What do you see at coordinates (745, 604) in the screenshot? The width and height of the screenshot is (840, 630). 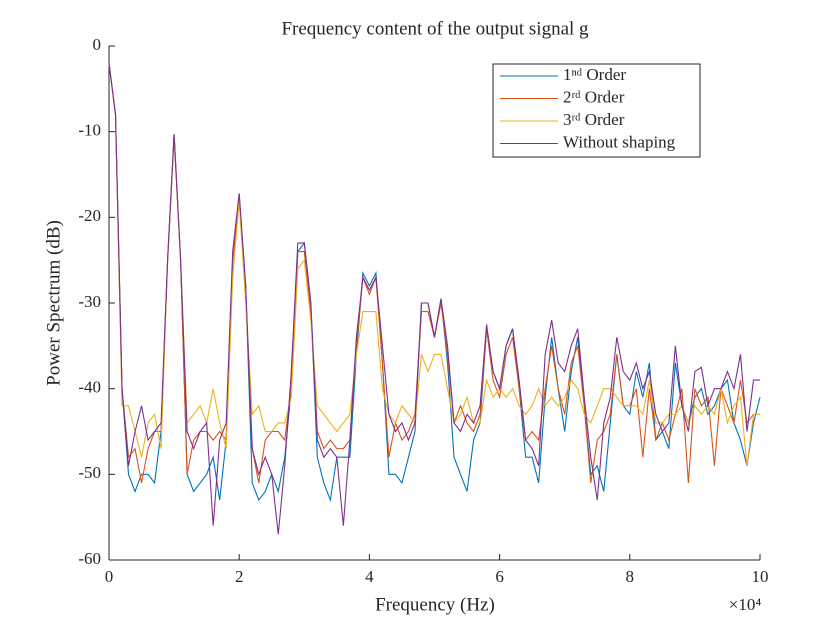 I see `x-multiplier: ×10⁴` at bounding box center [745, 604].